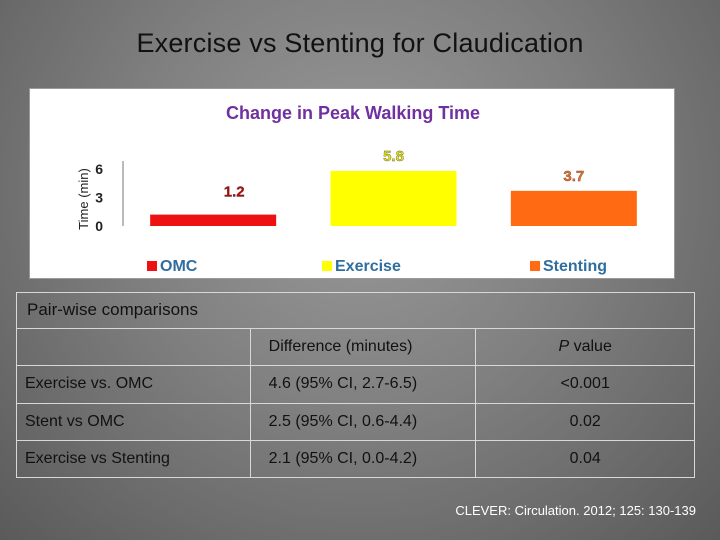 Image resolution: width=720 pixels, height=540 pixels. Describe the element at coordinates (133, 384) in the screenshot. I see `row-label: Exercise vs. OMC` at that location.